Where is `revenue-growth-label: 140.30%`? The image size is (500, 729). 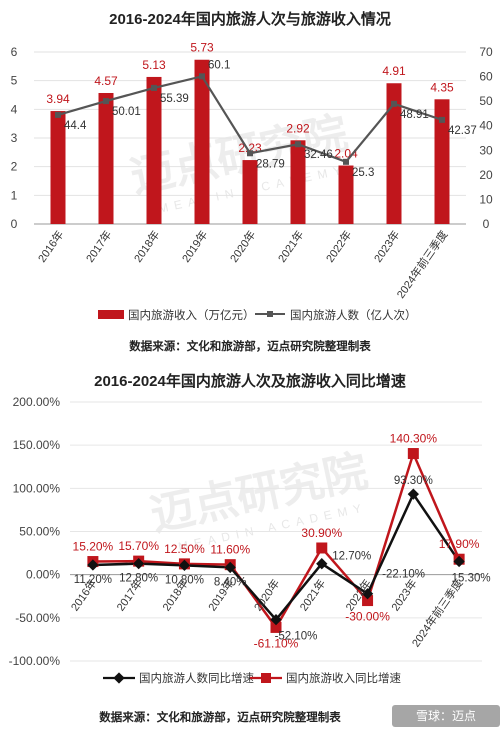 revenue-growth-label: 140.30% is located at coordinates (414, 439).